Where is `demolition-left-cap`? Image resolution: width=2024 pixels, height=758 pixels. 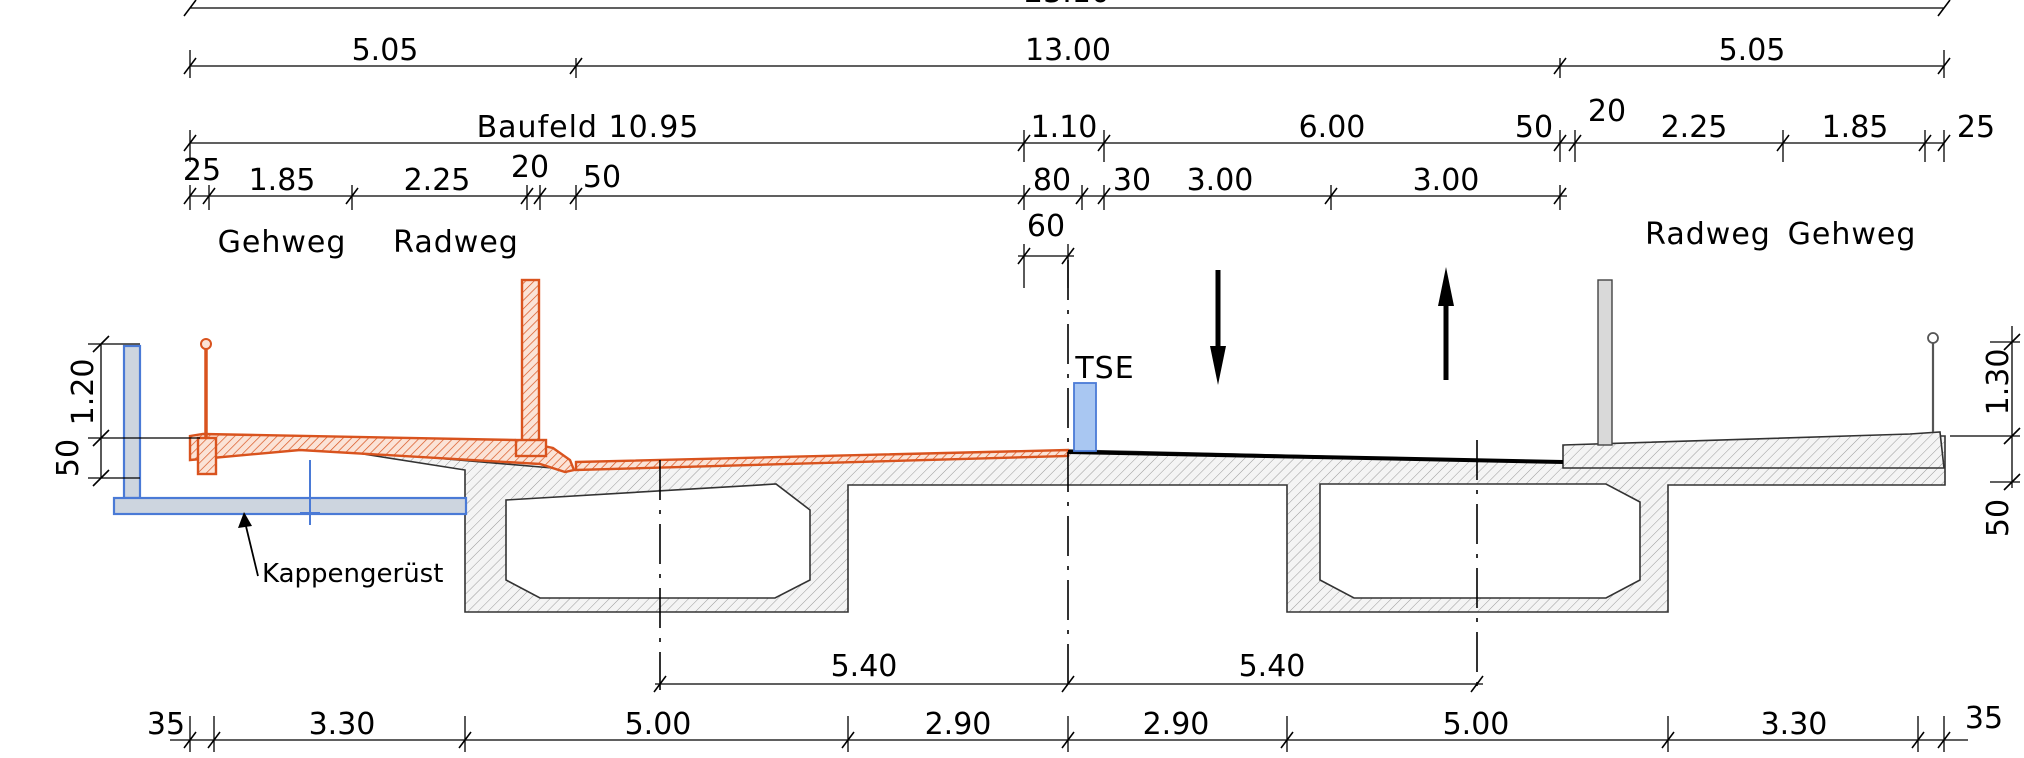
demolition-left-cap is located at coordinates (382, 377).